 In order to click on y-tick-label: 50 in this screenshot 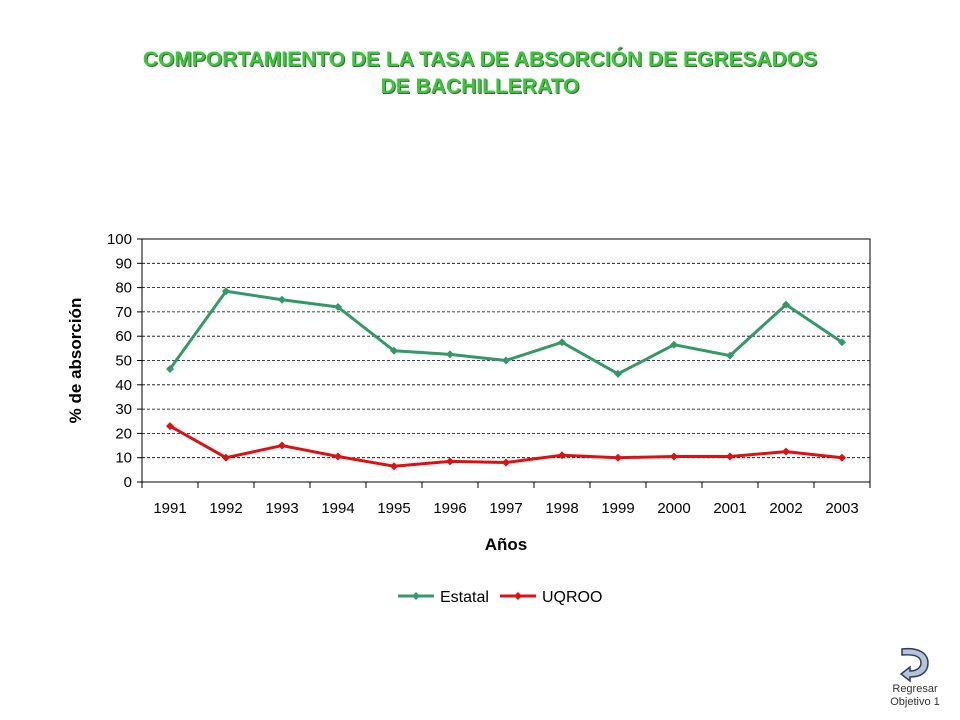, I will do `click(123, 361)`.